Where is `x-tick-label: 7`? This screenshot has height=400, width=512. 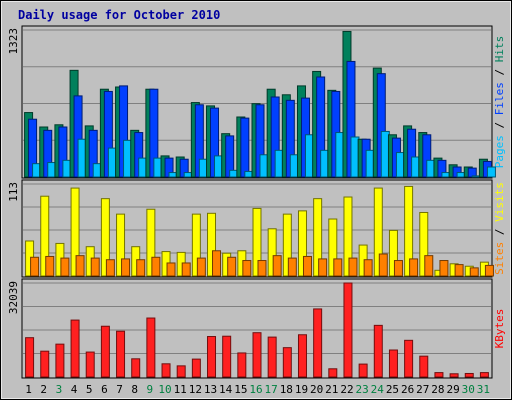 x-tick-label: 7 is located at coordinates (119, 389).